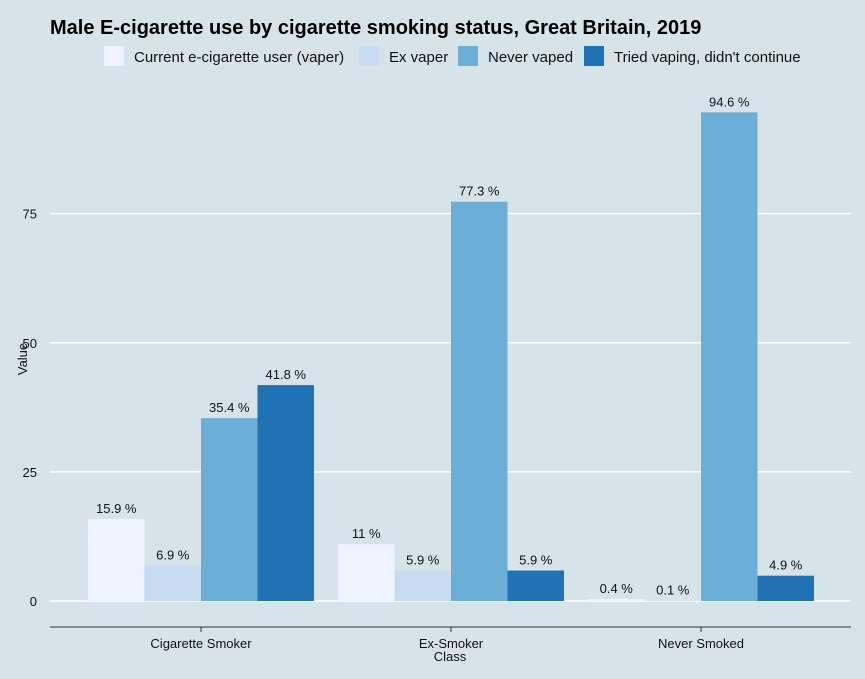  Describe the element at coordinates (450, 656) in the screenshot. I see `x-axis-label: Class` at that location.